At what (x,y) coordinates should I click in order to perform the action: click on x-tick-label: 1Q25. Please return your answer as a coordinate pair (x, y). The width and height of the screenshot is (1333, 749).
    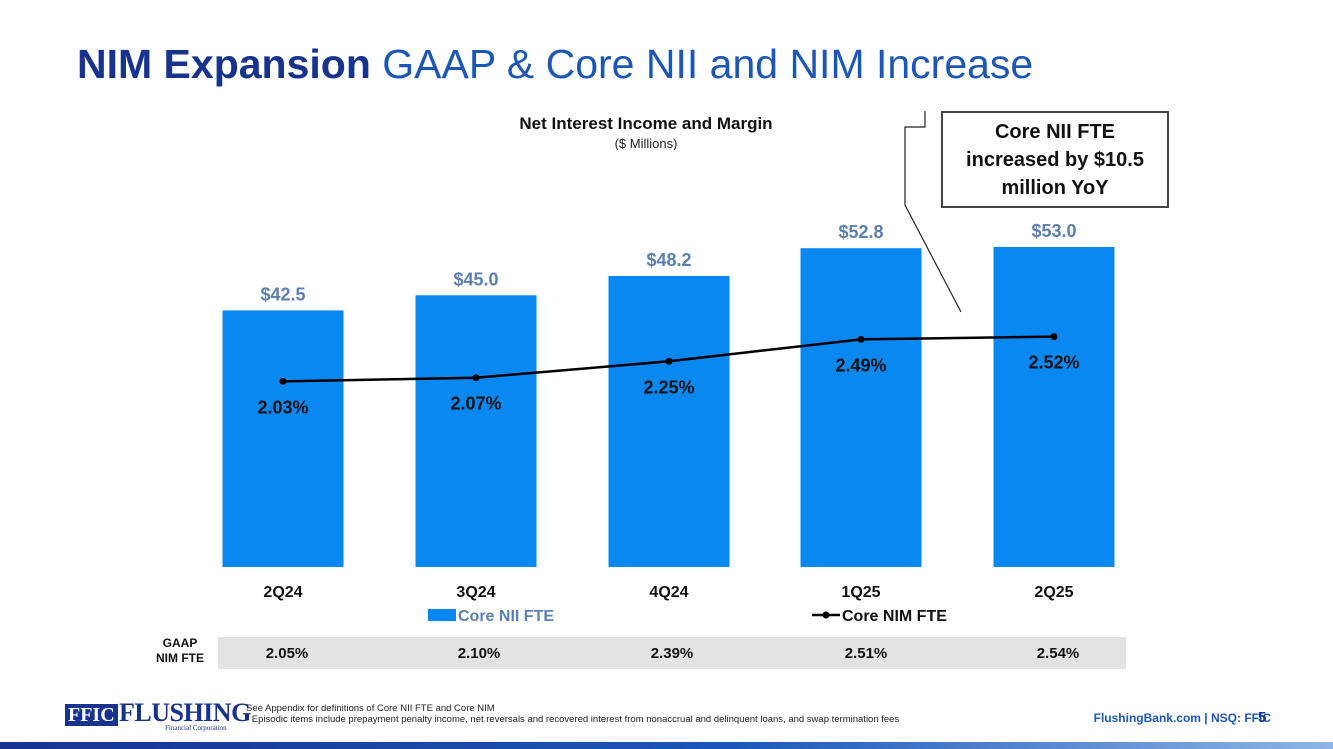
    Looking at the image, I should click on (860, 592).